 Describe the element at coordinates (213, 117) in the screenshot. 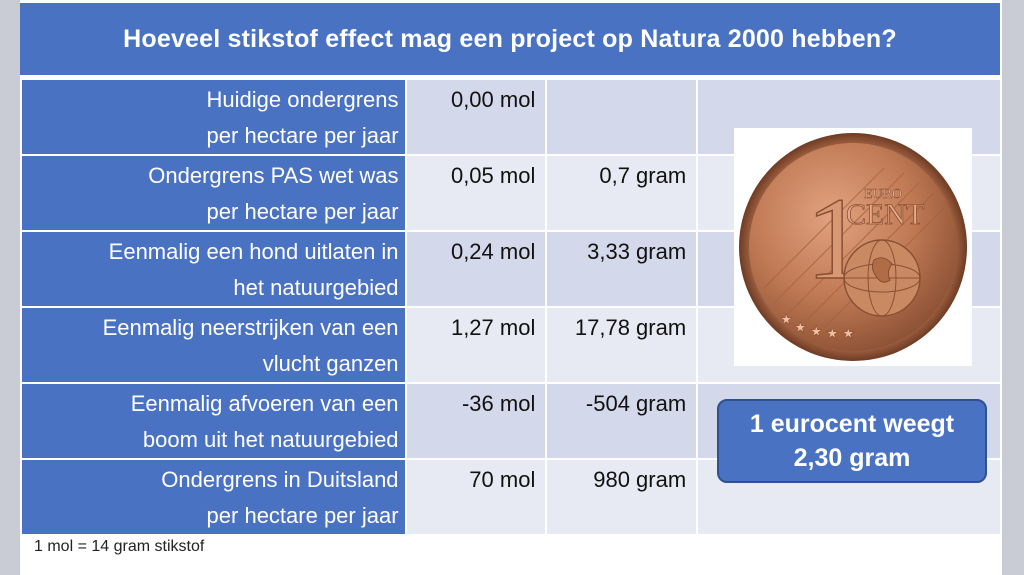

I see `row-label: Huidige ondergrens per hectare per jaar` at that location.